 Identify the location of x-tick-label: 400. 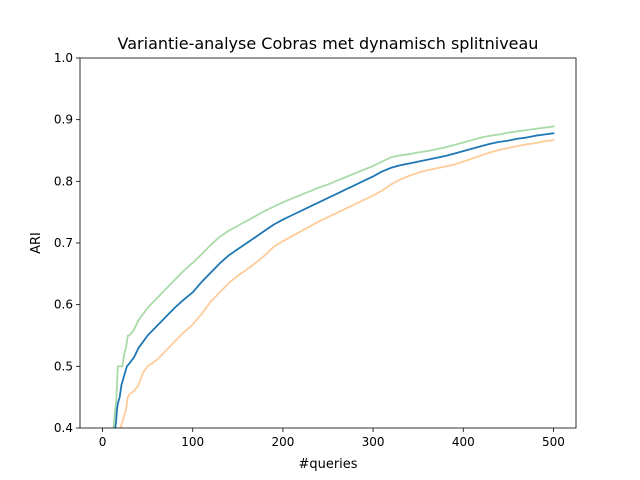
(463, 442).